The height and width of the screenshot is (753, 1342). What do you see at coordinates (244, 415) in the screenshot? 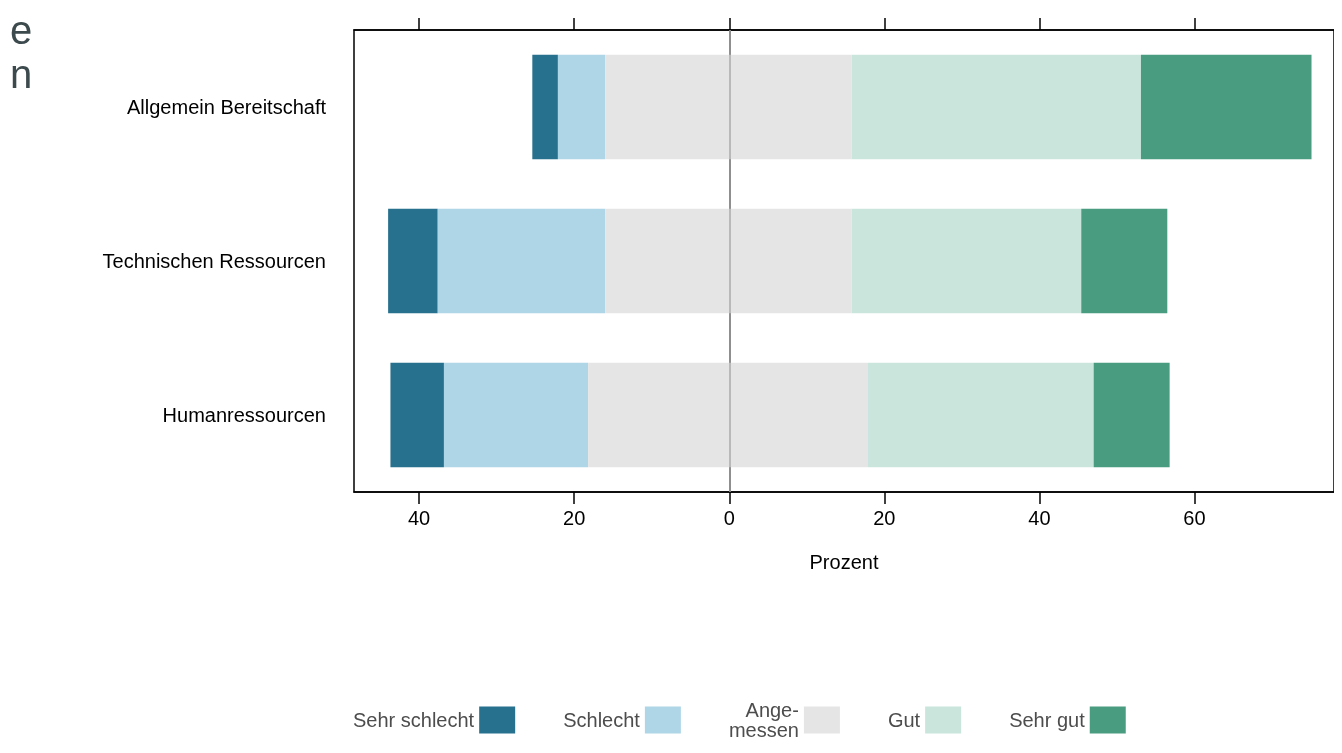
I see `y-tick-label: Humanressourcen` at bounding box center [244, 415].